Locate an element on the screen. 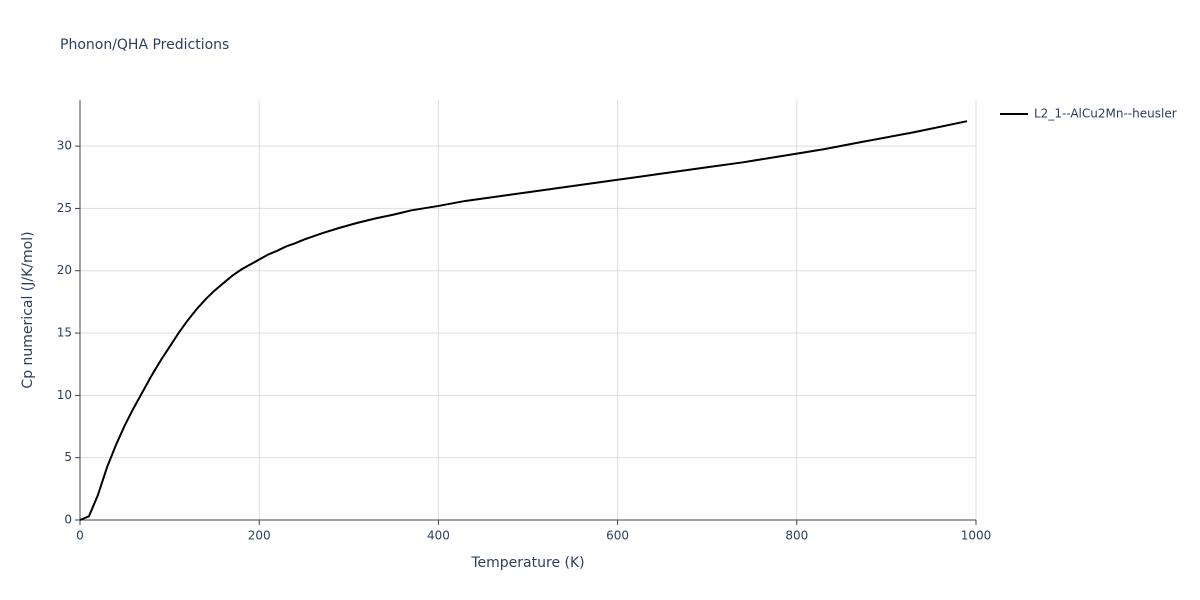  x-axis-label: Temperature (K) is located at coordinates (527, 563).